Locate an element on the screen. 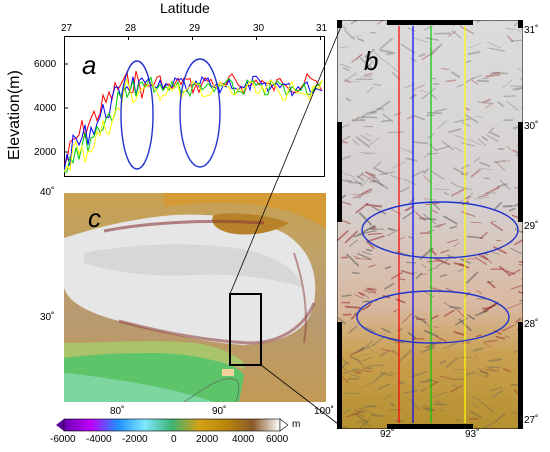  panel-c-lon-tick: 100˚ is located at coordinates (324, 411).